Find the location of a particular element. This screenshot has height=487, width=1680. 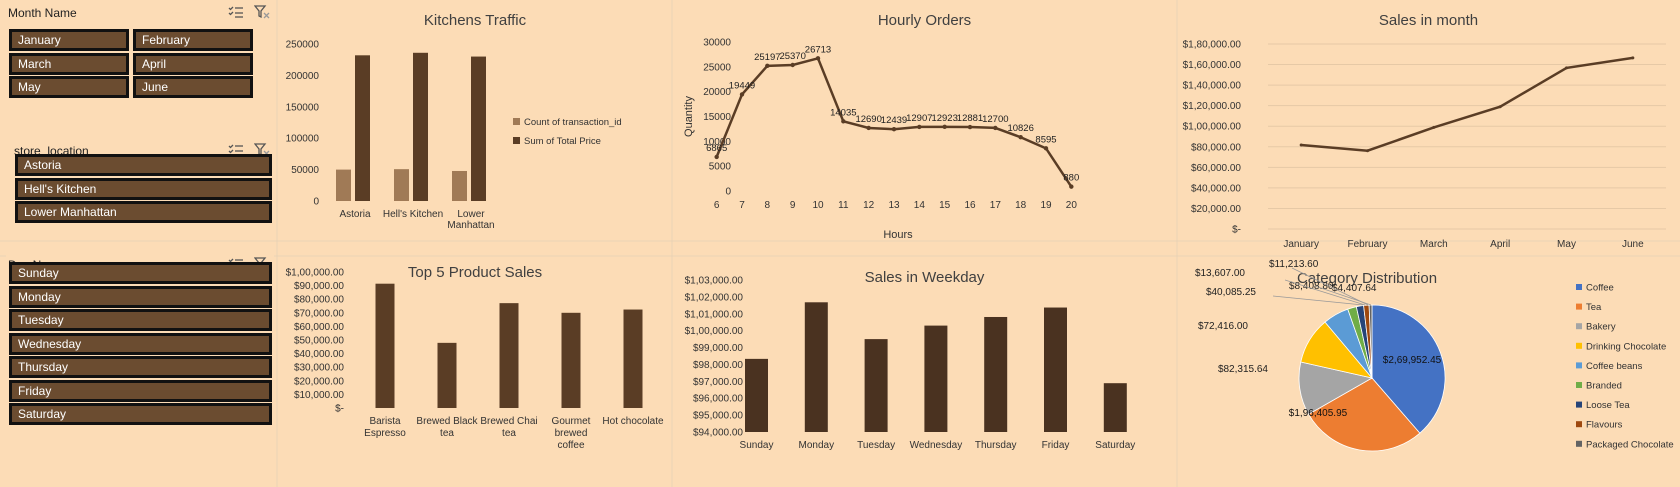

data-label-coffee: $2,69,952.45 is located at coordinates (1412, 360).